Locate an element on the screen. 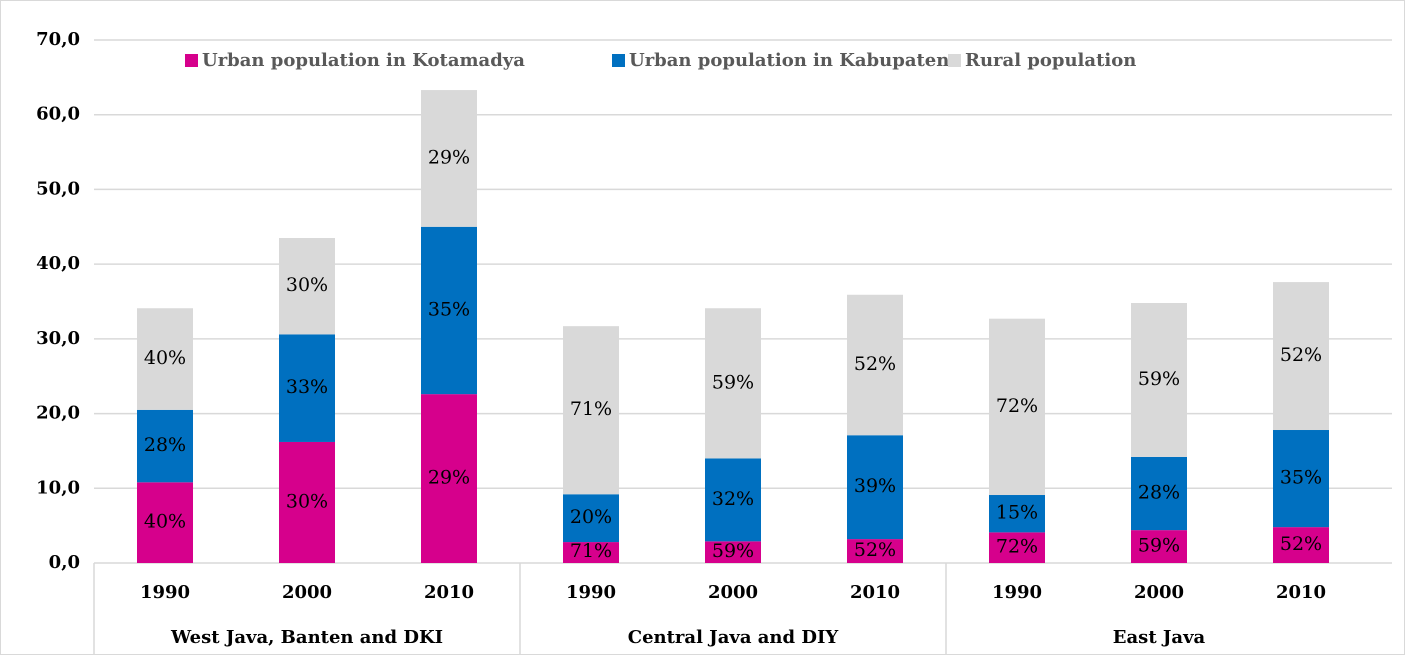 This screenshot has width=1406, height=655. y-tick-label: 20,0 is located at coordinates (58, 413).